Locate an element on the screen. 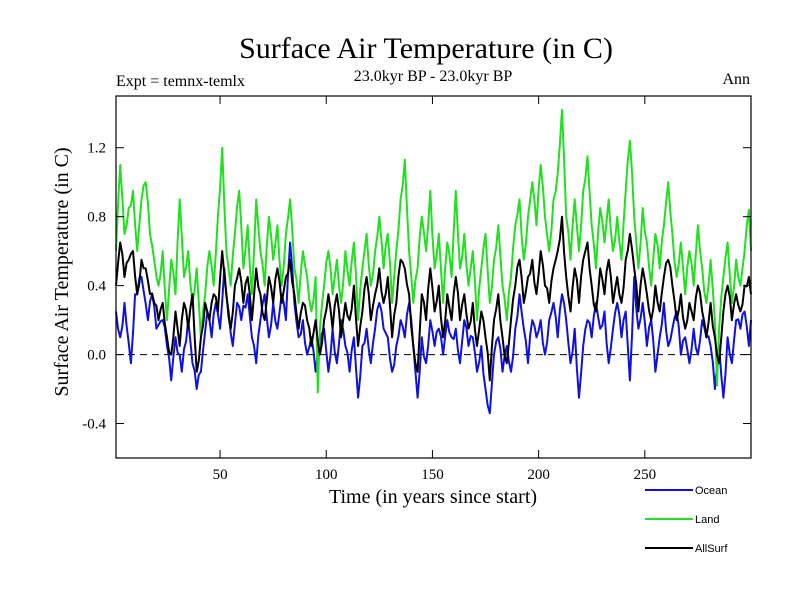 The width and height of the screenshot is (800, 600). x-tick-label: 250 is located at coordinates (645, 475).